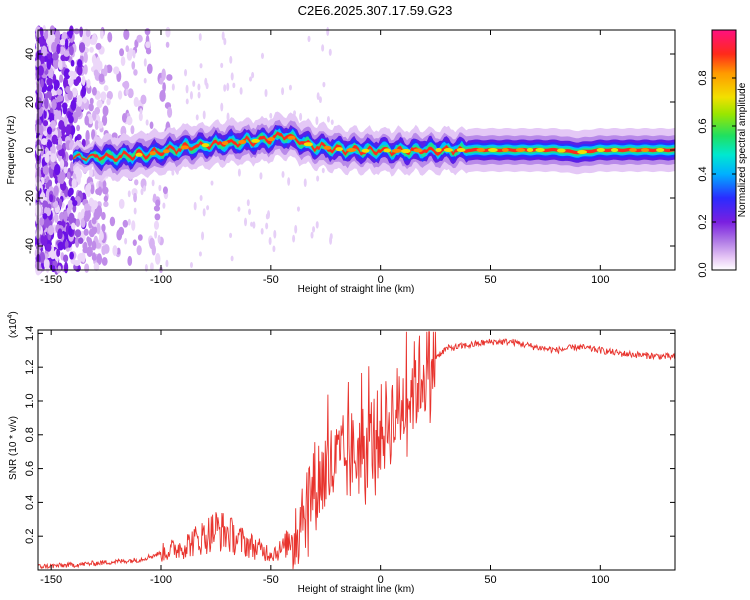 Image resolution: width=750 pixels, height=600 pixels. What do you see at coordinates (271, 280) in the screenshot?
I see `x-tick-label: -50` at bounding box center [271, 280].